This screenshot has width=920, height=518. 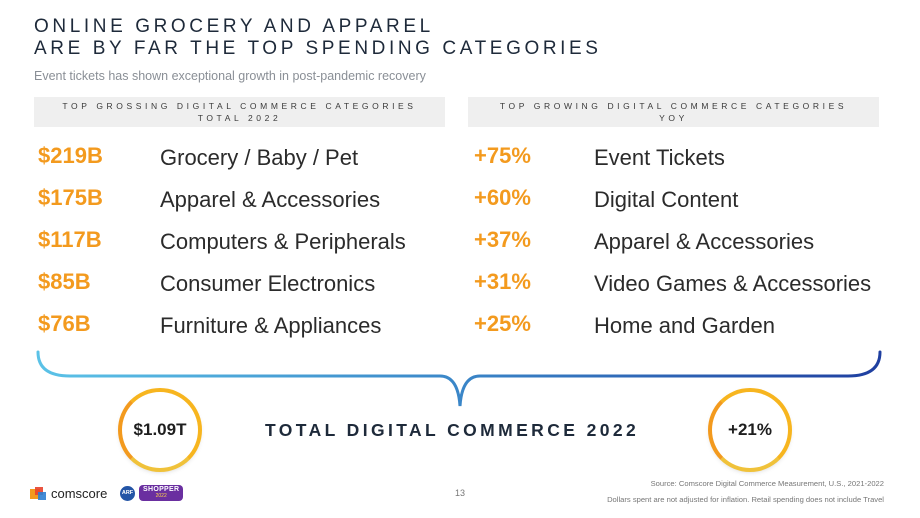 What do you see at coordinates (64, 323) in the screenshot?
I see `left-value-5: $76B` at bounding box center [64, 323].